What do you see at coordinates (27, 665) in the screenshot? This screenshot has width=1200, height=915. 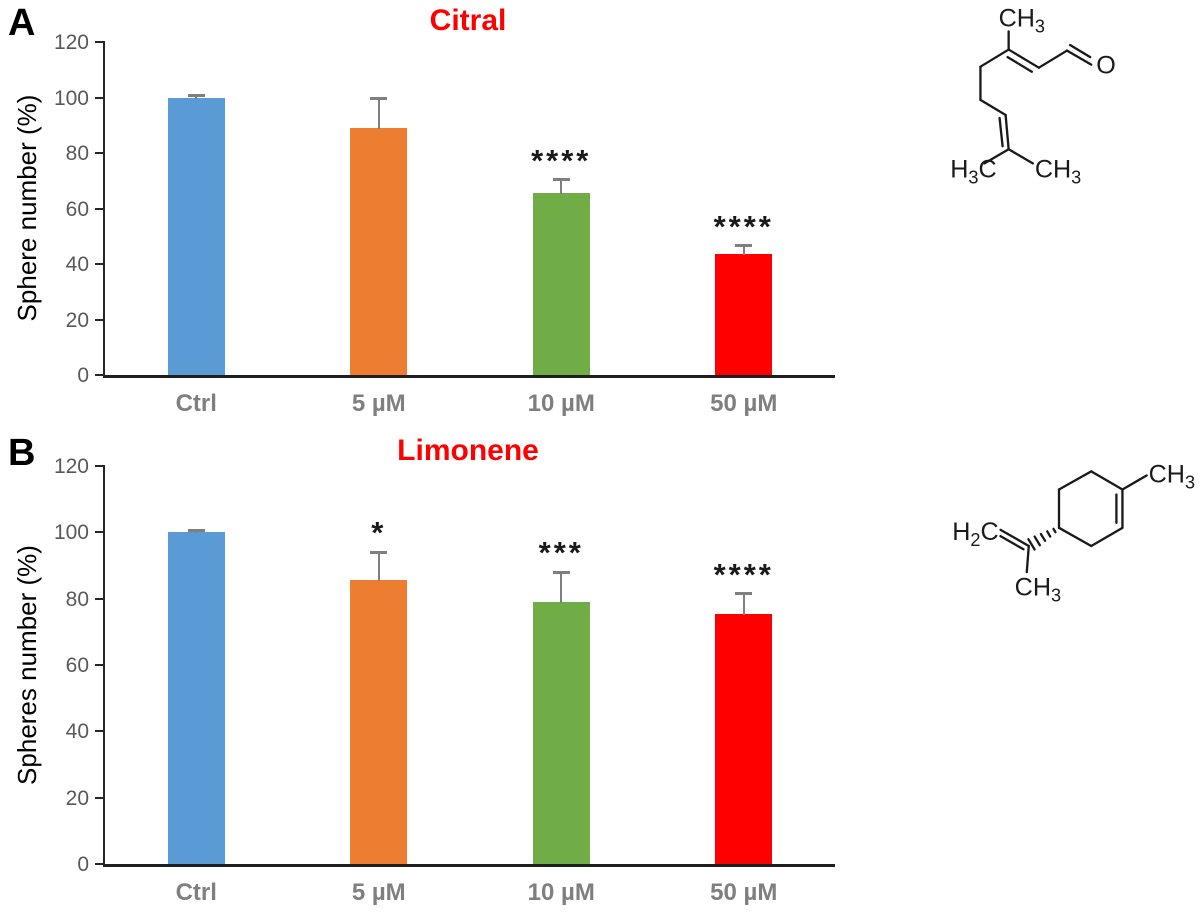 I see `chart-b-y-axis-title: Spheres number (%)` at bounding box center [27, 665].